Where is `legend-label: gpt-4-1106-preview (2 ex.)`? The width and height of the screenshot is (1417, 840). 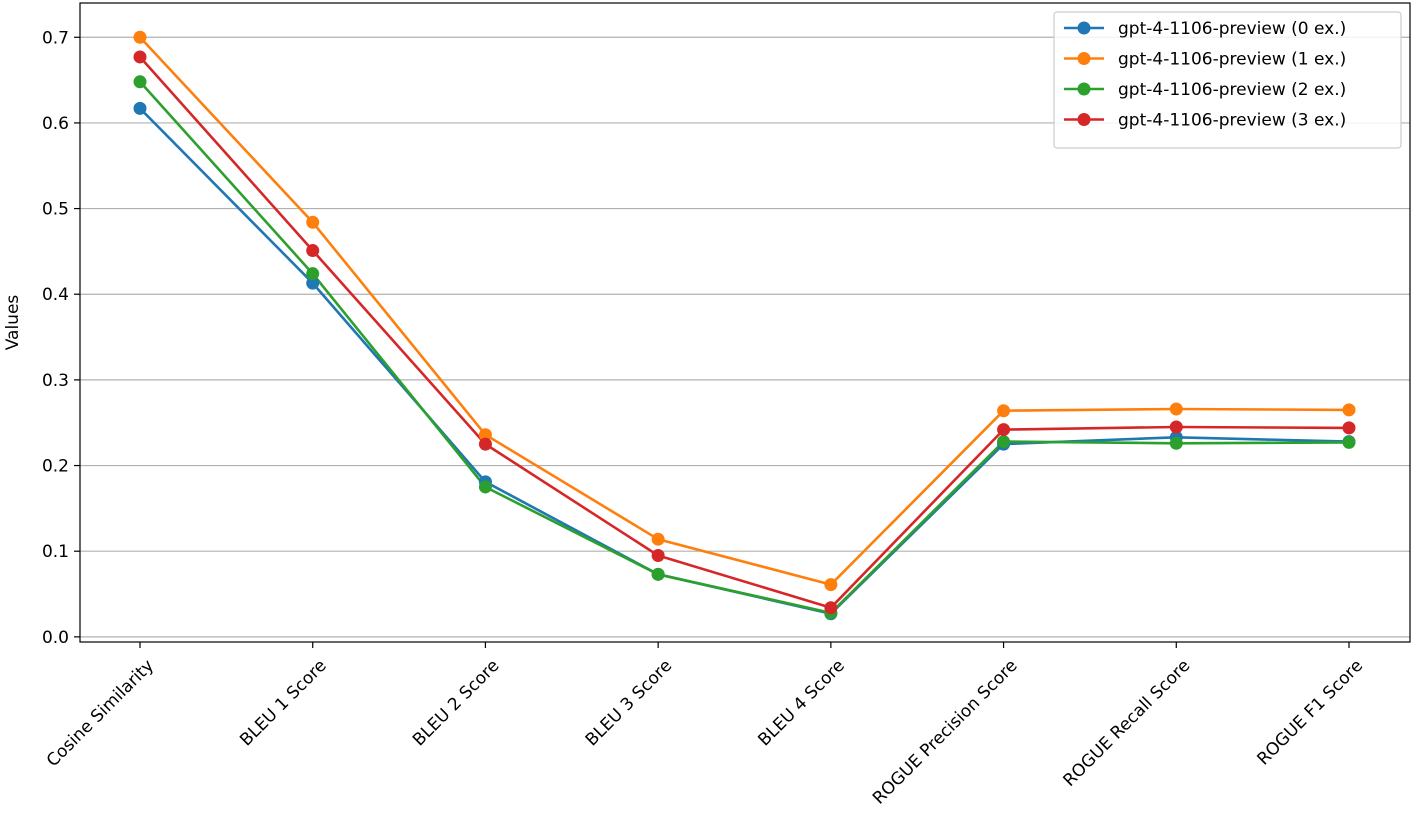
legend-label: gpt-4-1106-preview (2 ex.) is located at coordinates (1232, 90).